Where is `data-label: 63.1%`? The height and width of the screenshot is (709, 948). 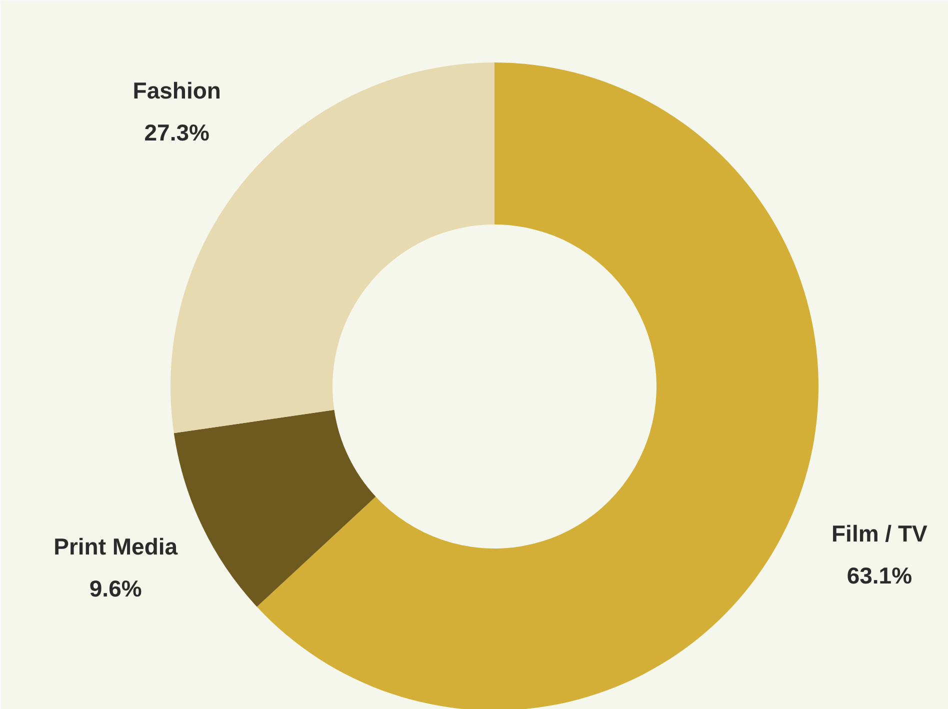
data-label: 63.1% is located at coordinates (879, 575).